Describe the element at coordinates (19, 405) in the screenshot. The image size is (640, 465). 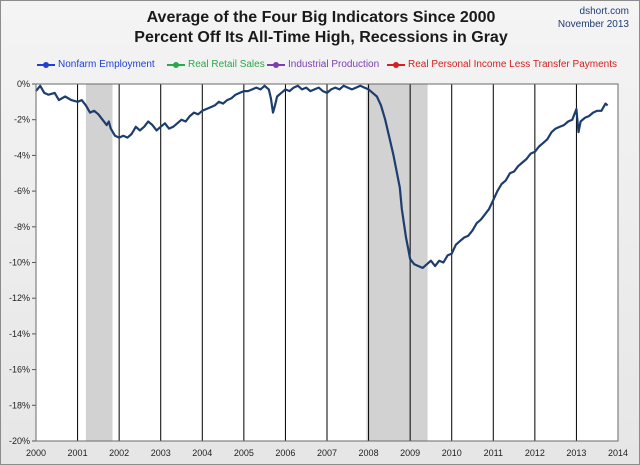
I see `y-tick-label: -18%` at that location.